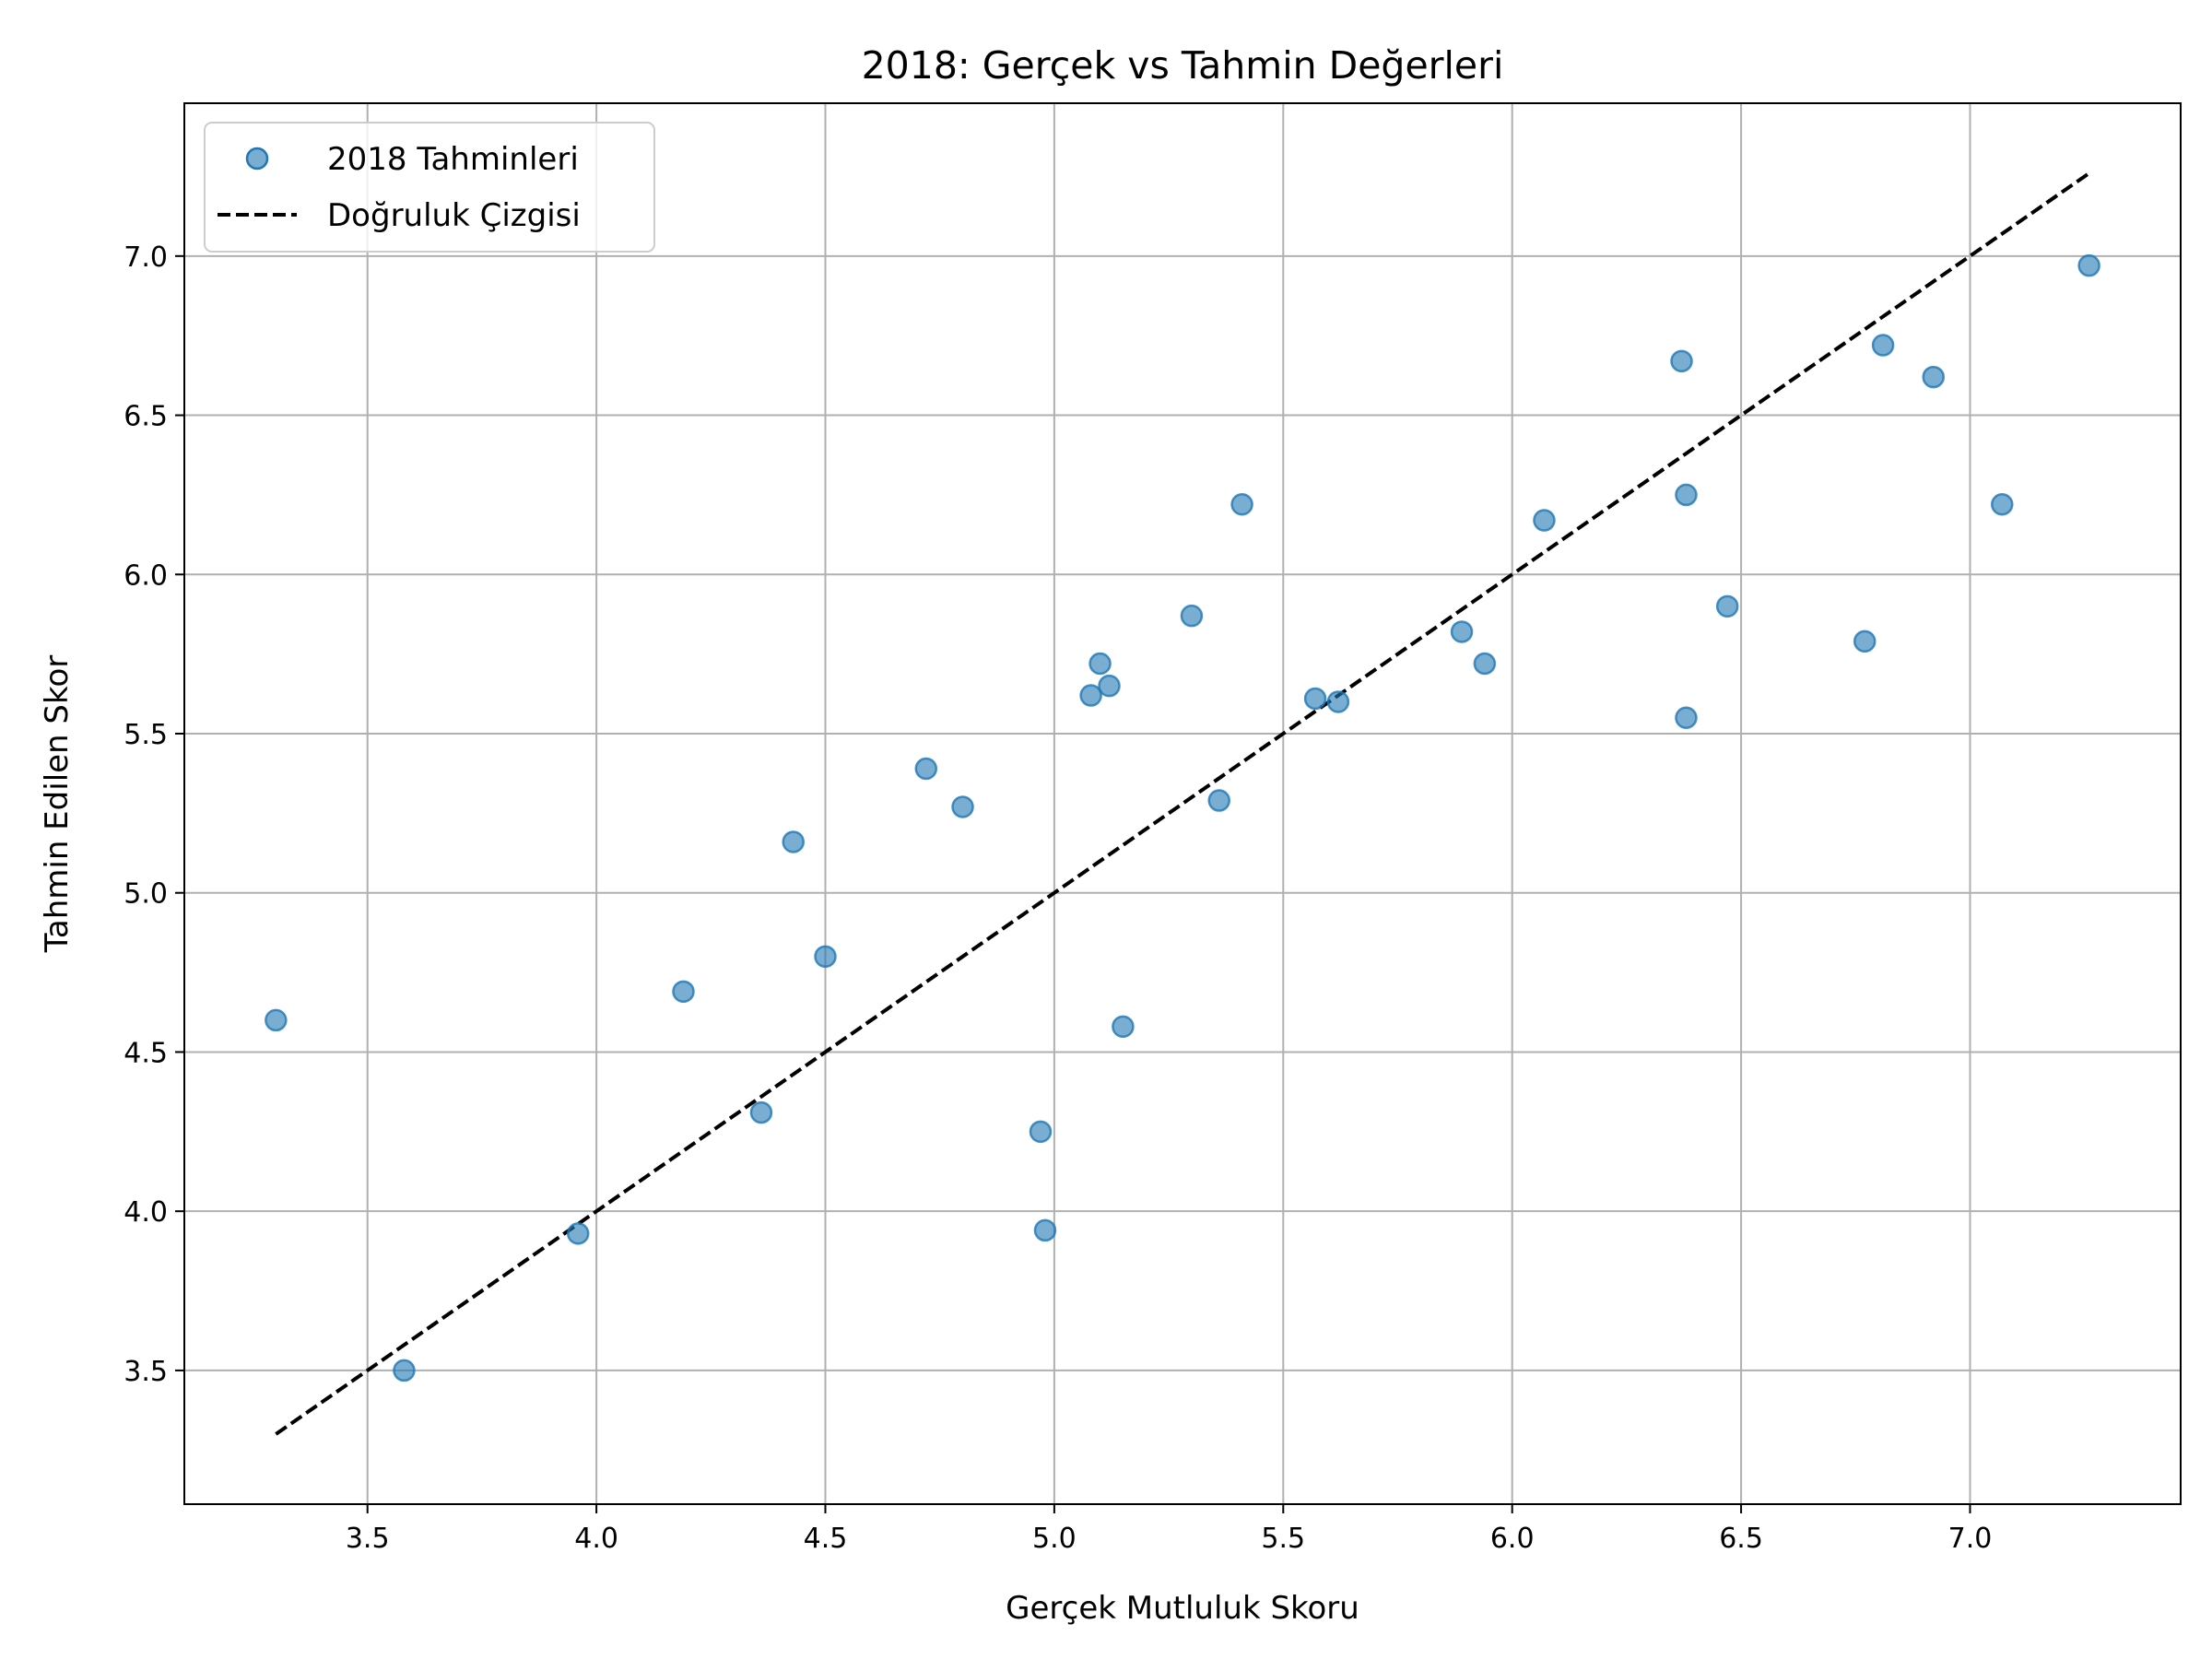 The height and width of the screenshot is (1659, 2212). What do you see at coordinates (1054, 1539) in the screenshot?
I see `x-tick-label: 5.0` at bounding box center [1054, 1539].